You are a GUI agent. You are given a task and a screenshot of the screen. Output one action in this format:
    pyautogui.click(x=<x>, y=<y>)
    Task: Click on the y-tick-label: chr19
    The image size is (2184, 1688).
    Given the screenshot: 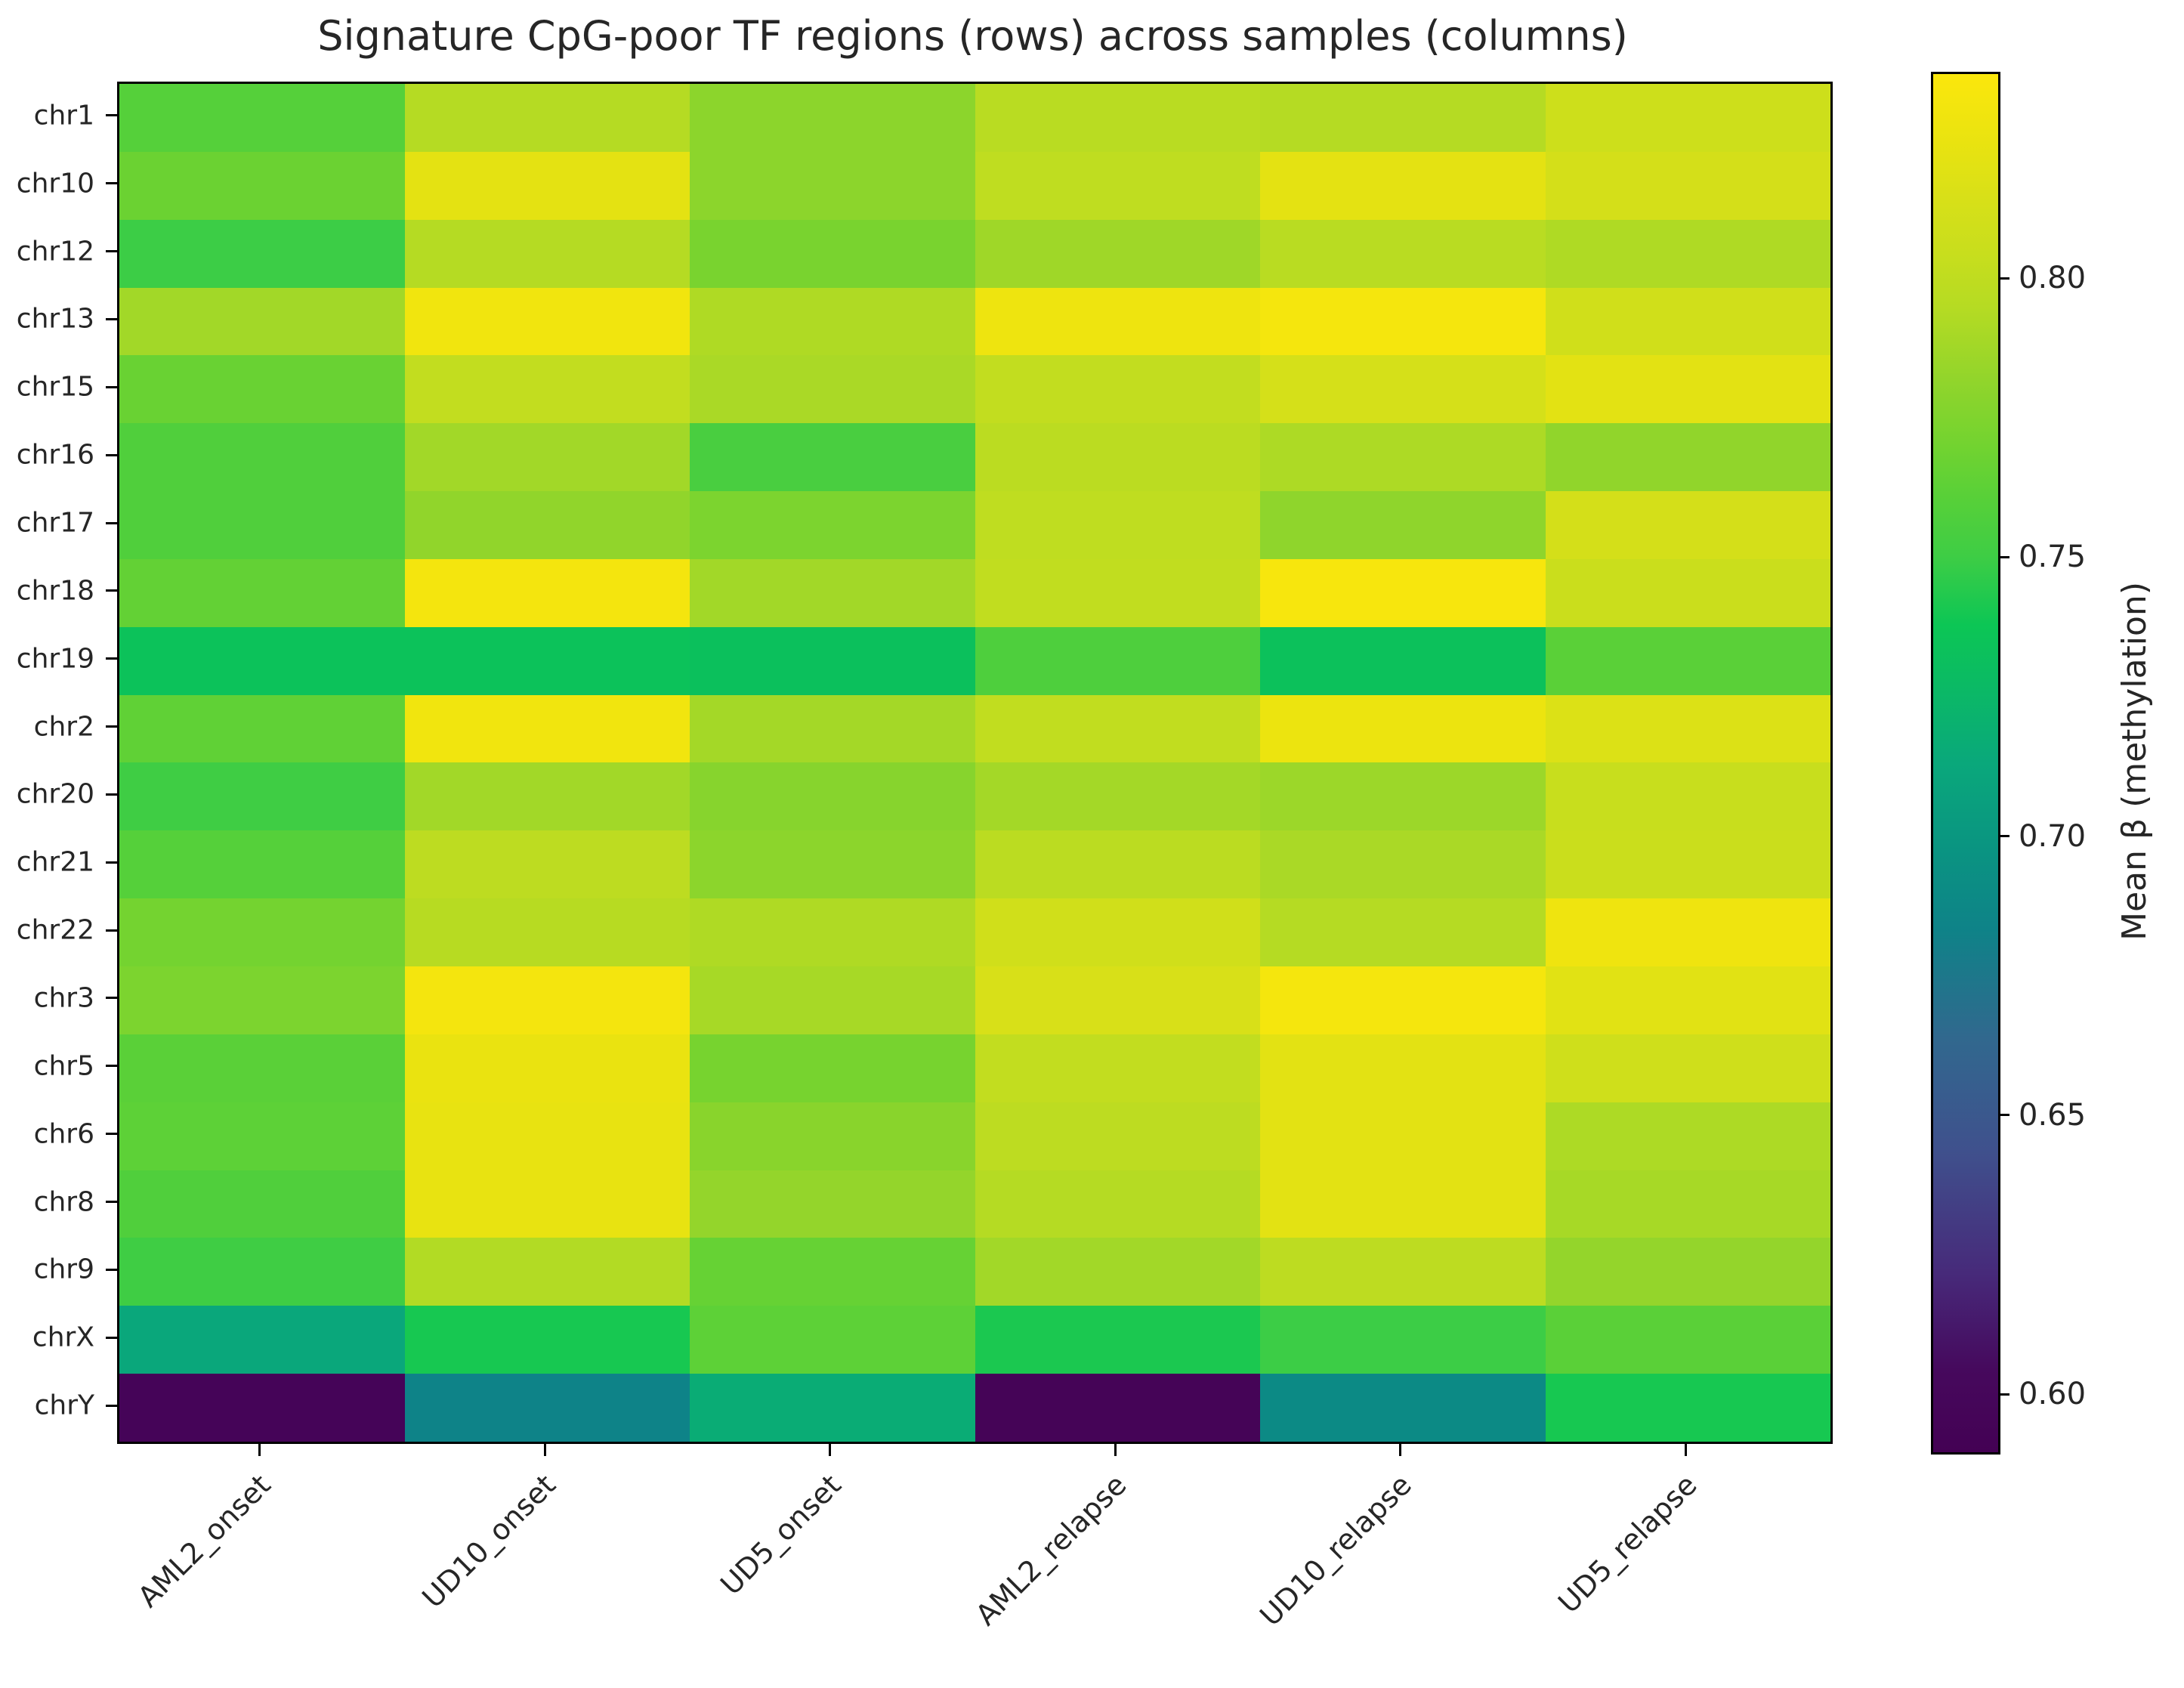 What is the action you would take?
    pyautogui.click(x=55, y=659)
    